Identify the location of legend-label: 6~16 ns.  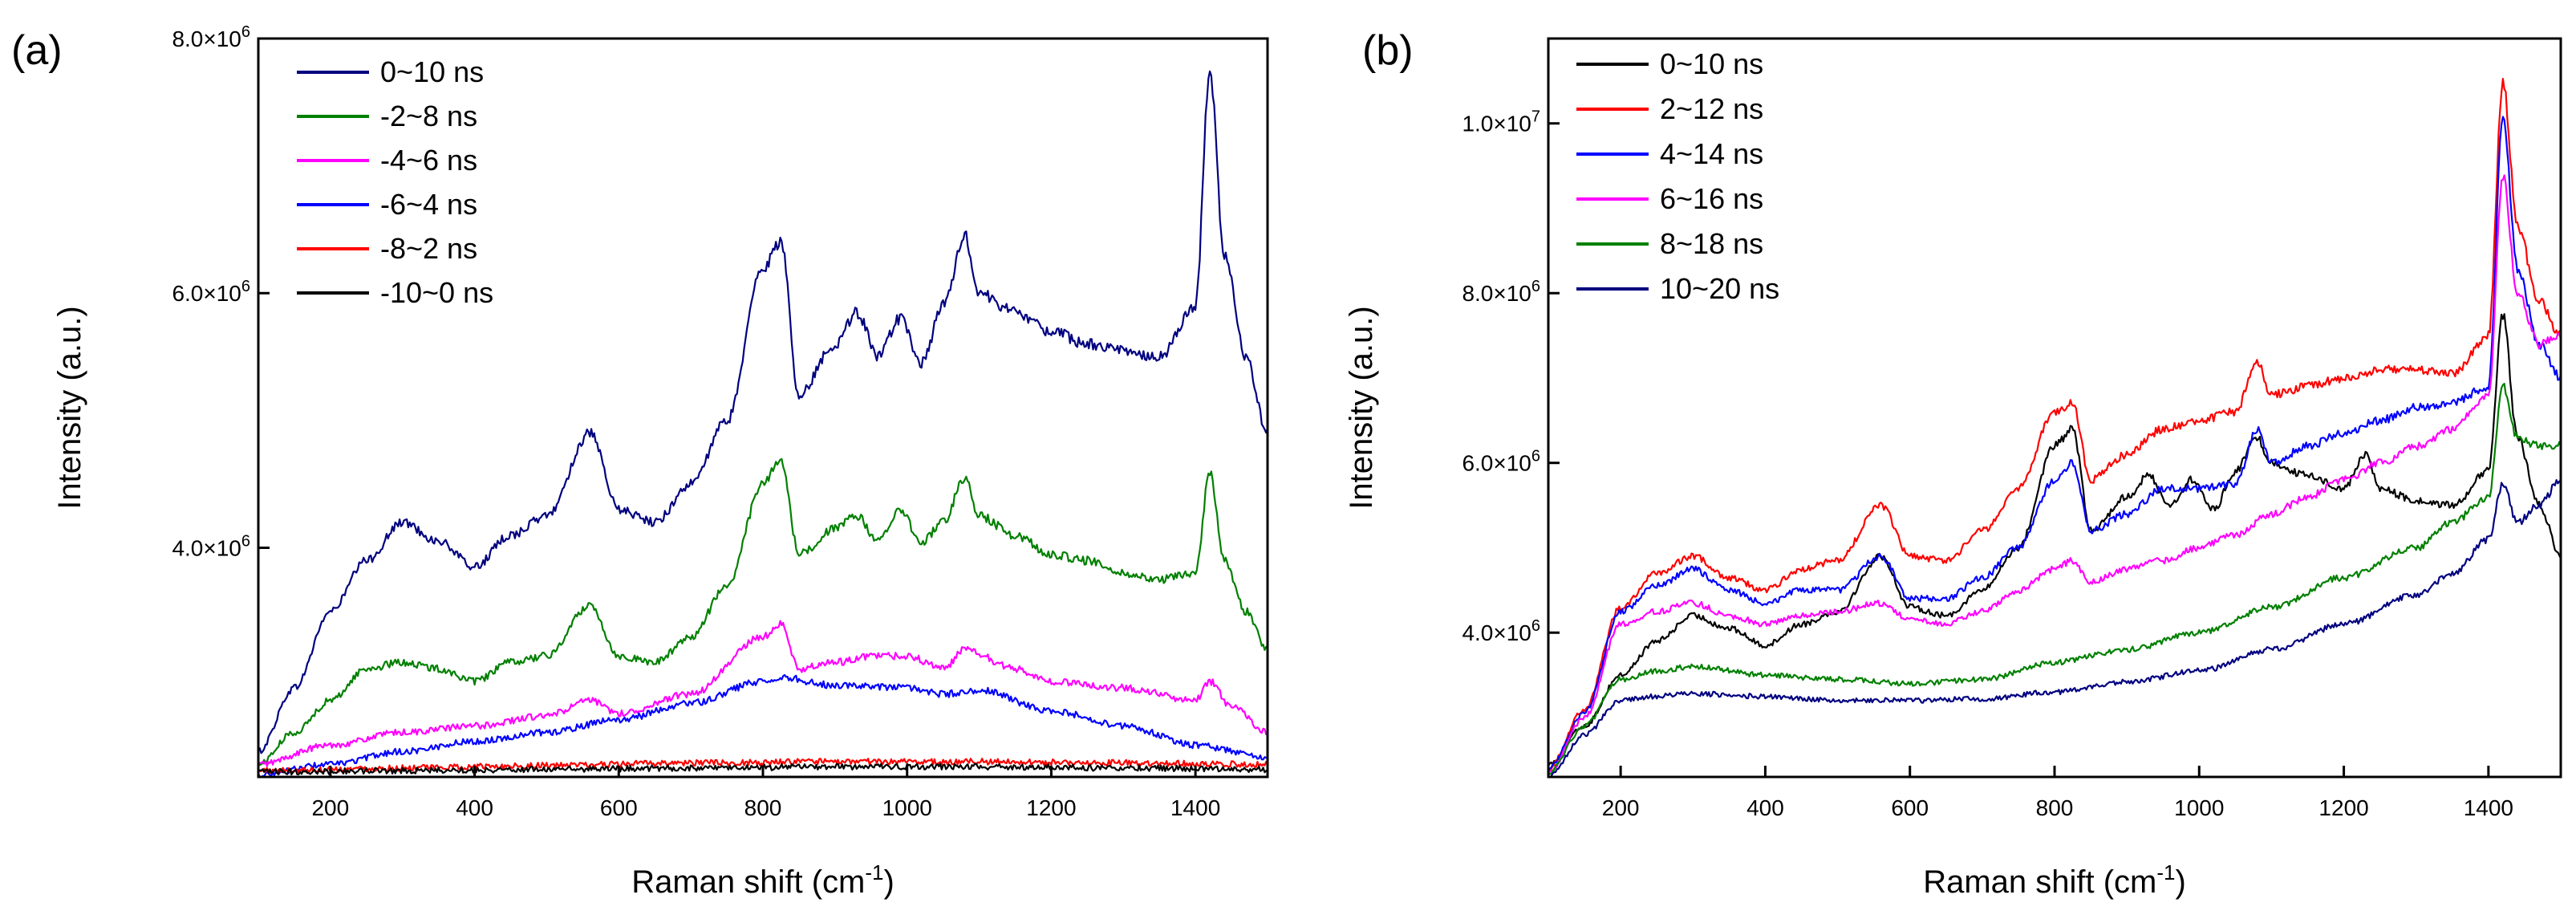
(1711, 198).